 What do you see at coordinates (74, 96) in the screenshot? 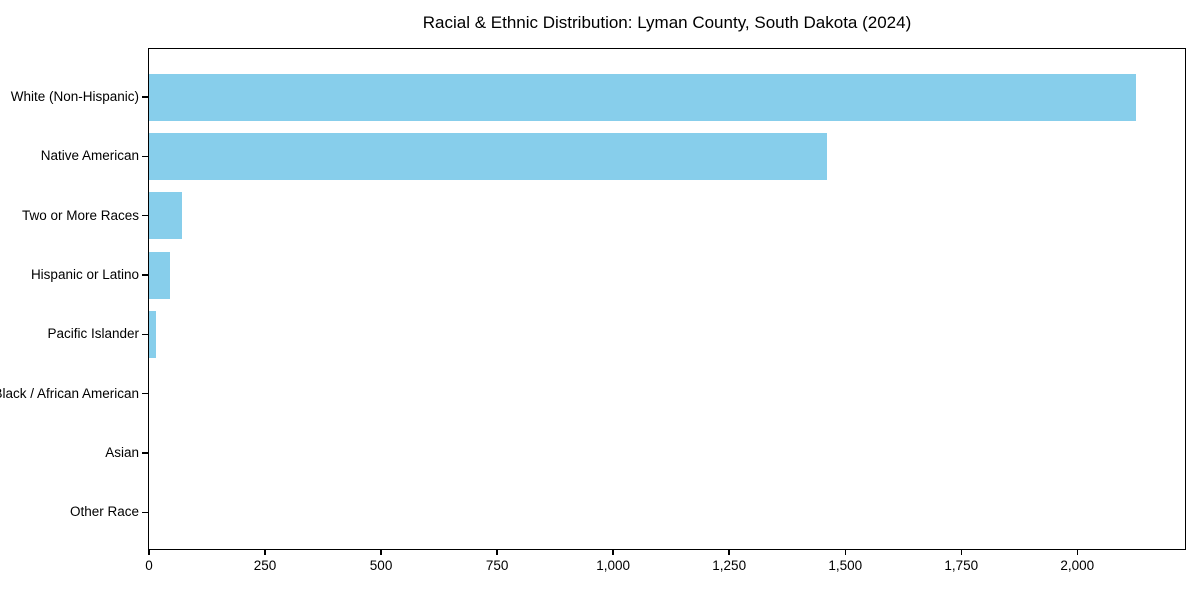
I see `category-label: White (Non-Hispanic)` at bounding box center [74, 96].